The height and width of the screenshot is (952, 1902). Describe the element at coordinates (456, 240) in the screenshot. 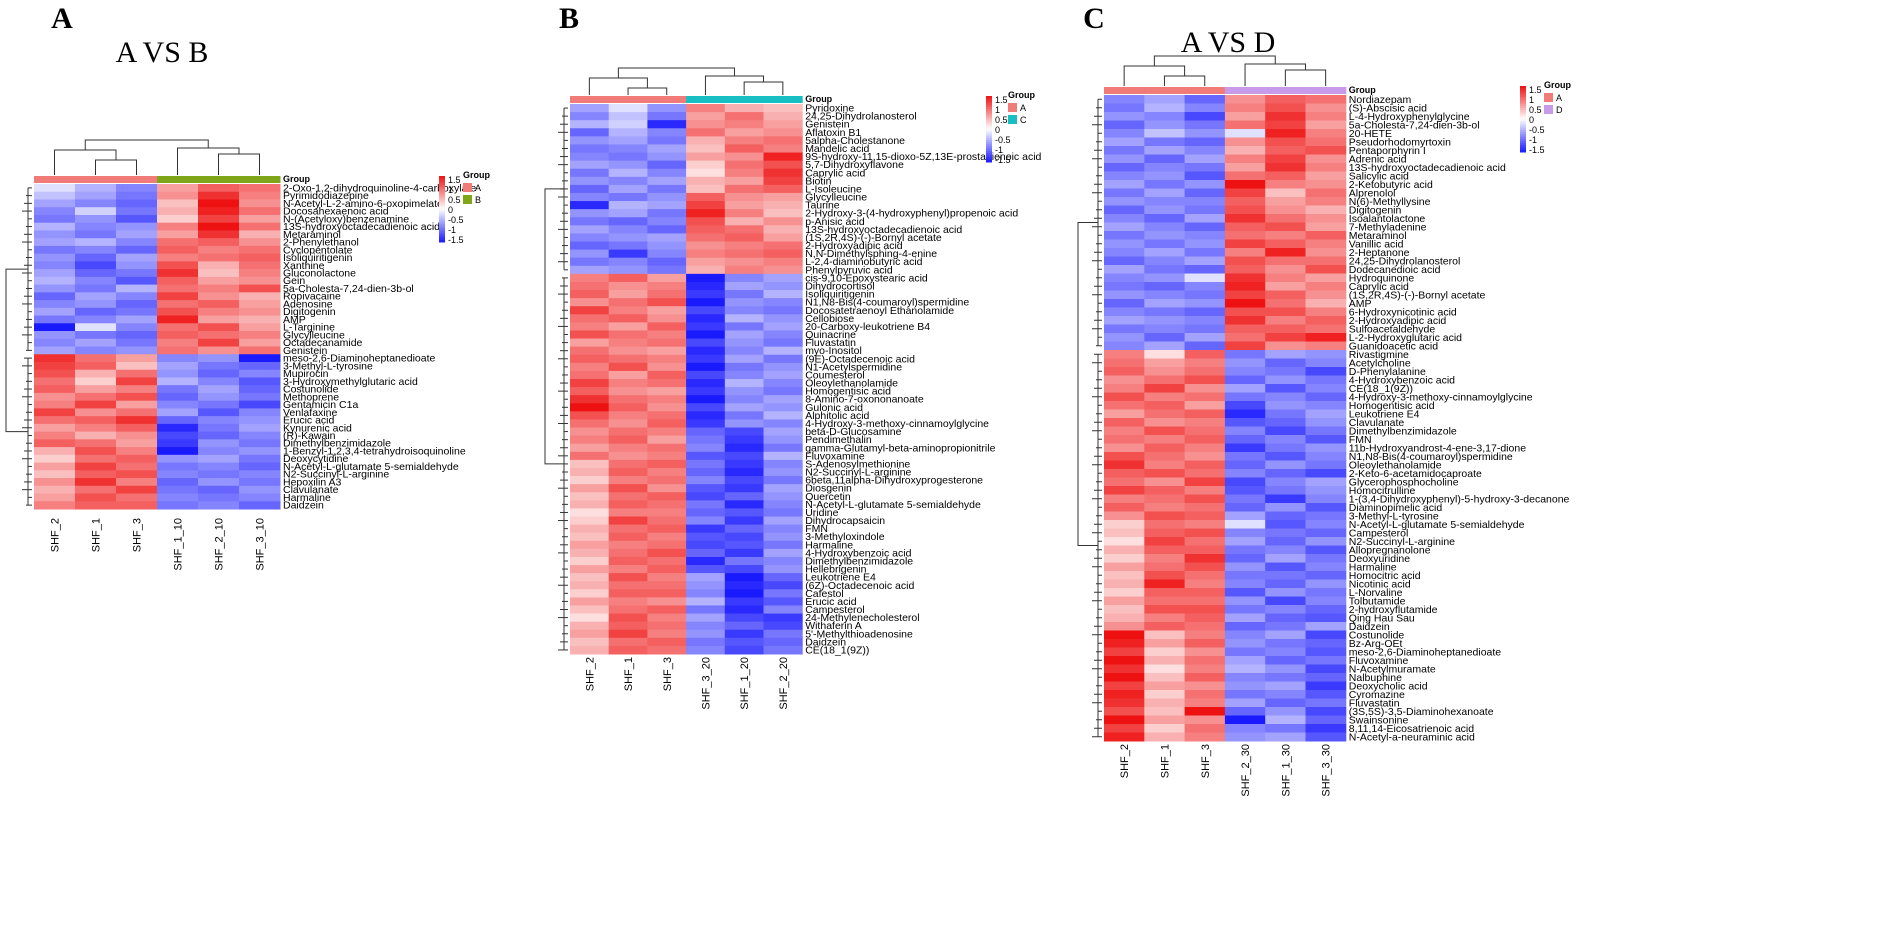

I see `color-scale-tick: -1.5` at that location.